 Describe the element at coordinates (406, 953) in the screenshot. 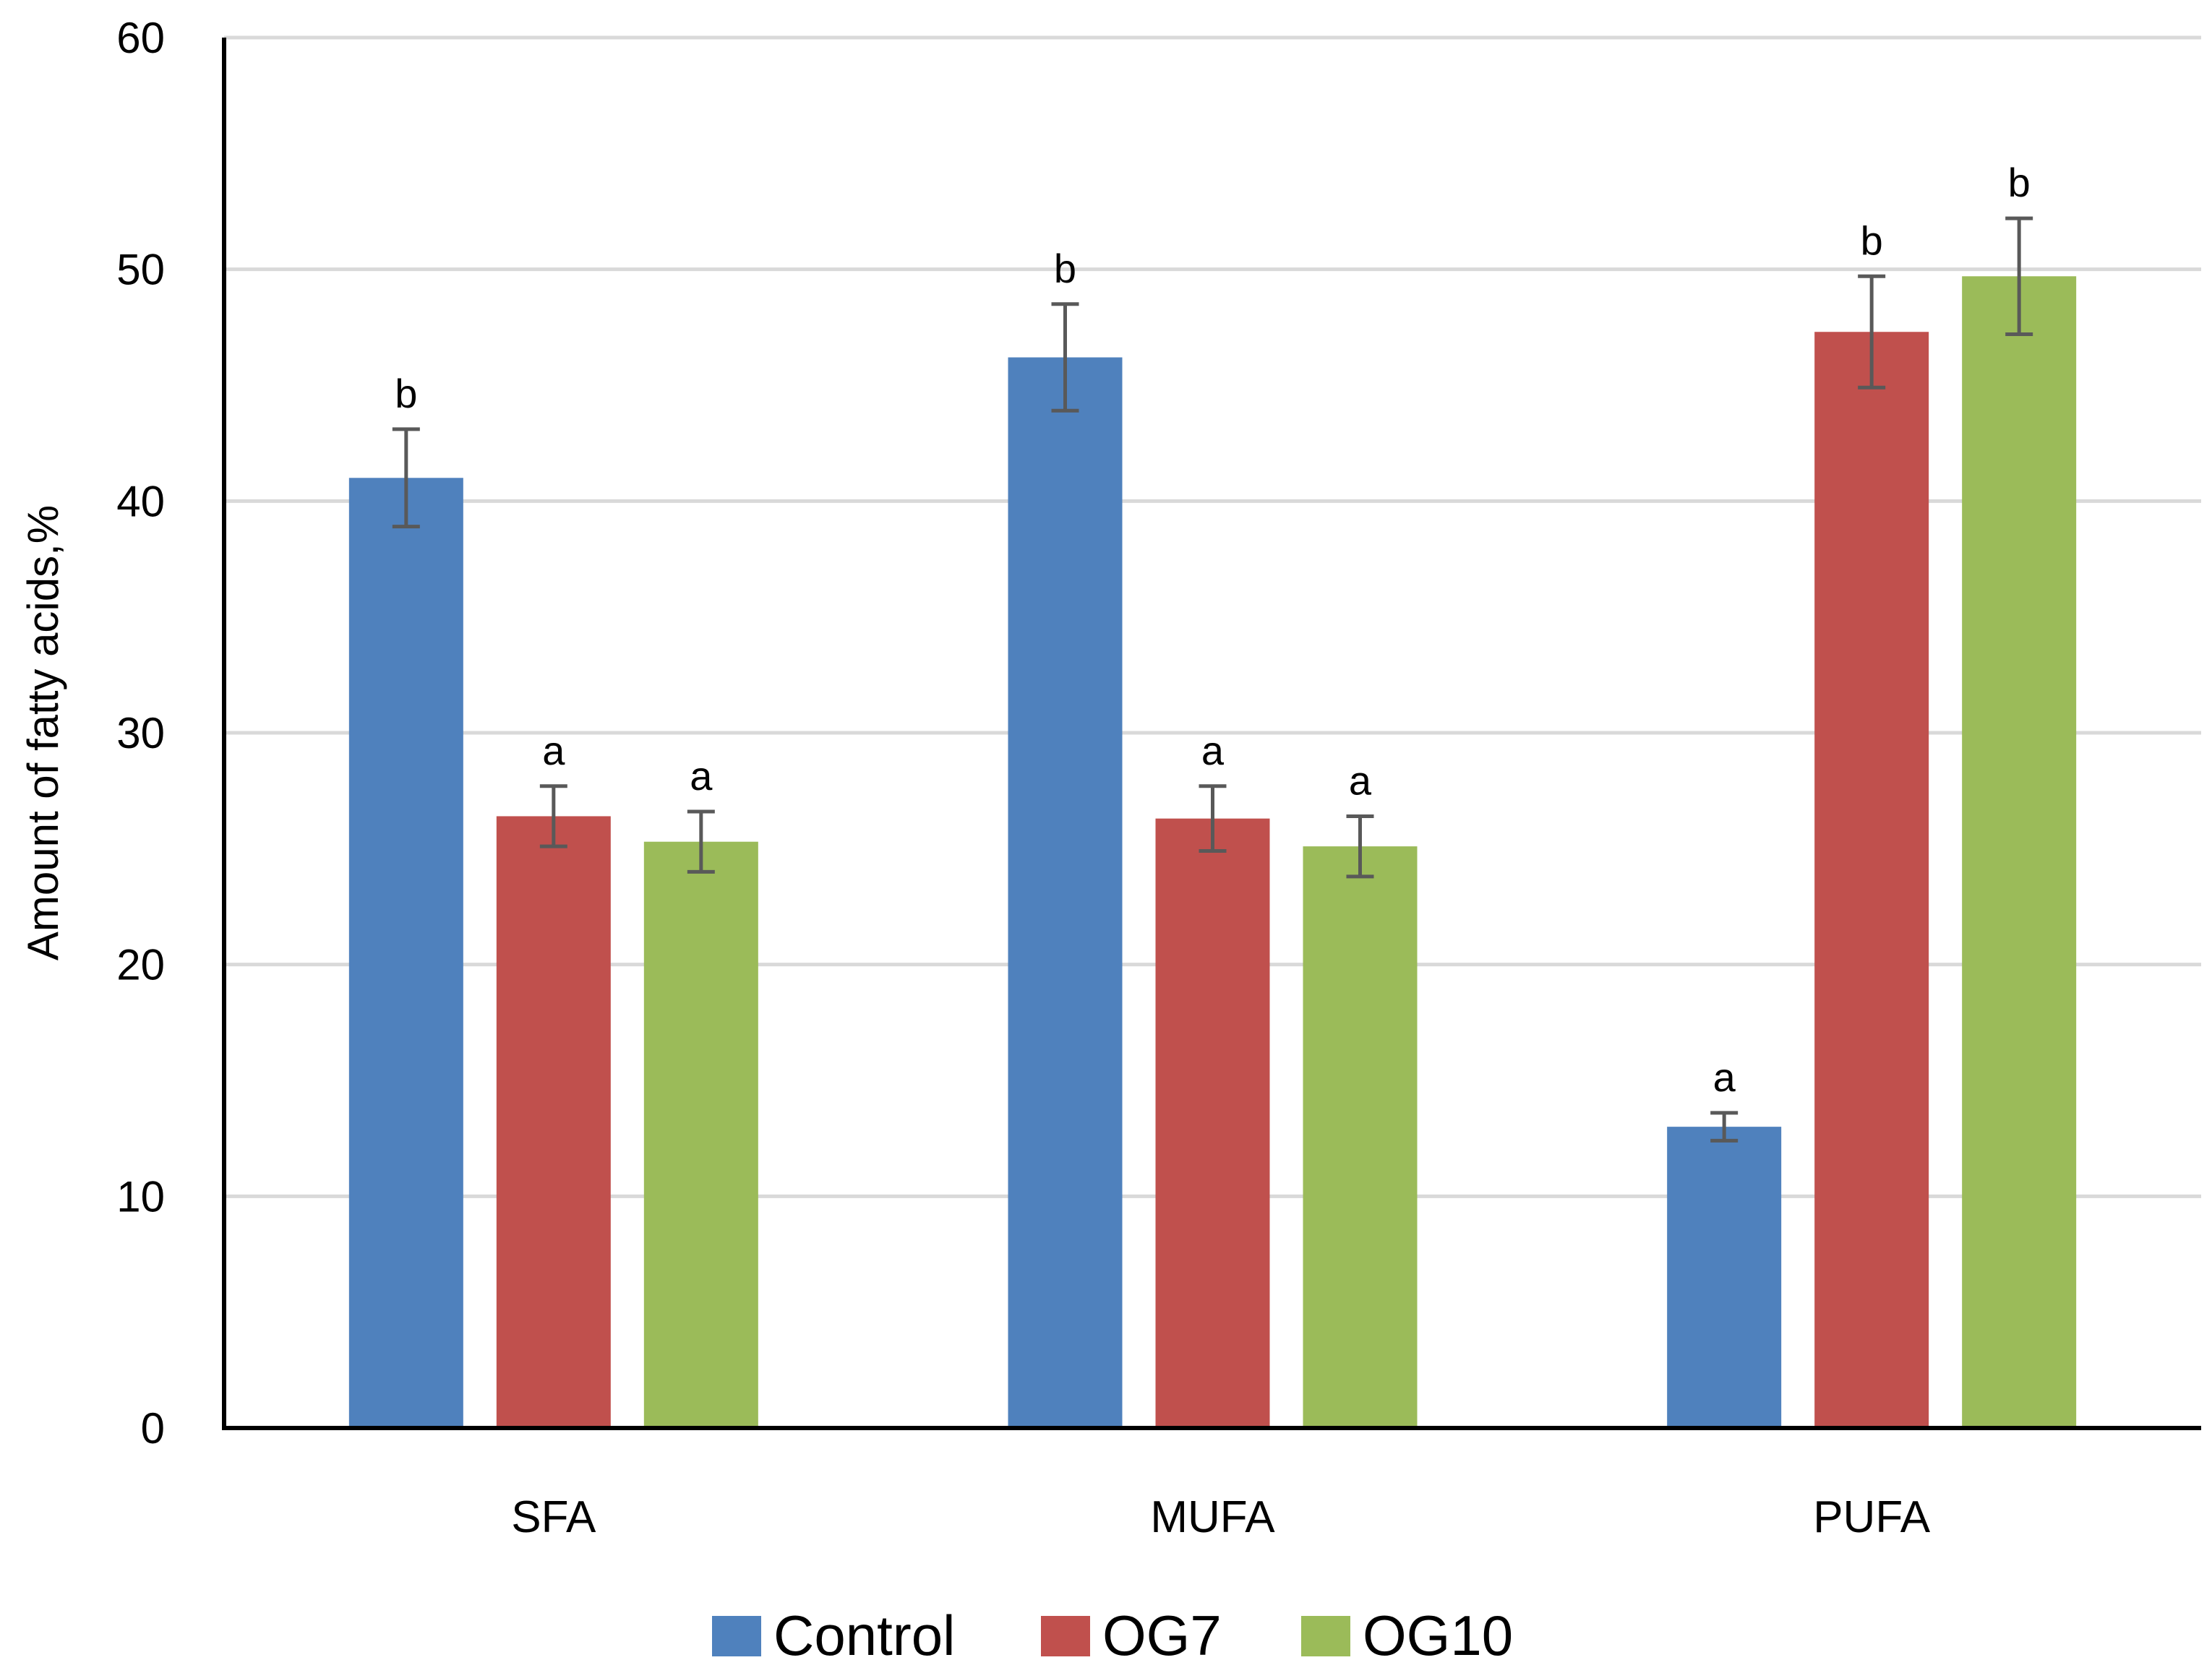

I see `bar-control-sfa` at that location.